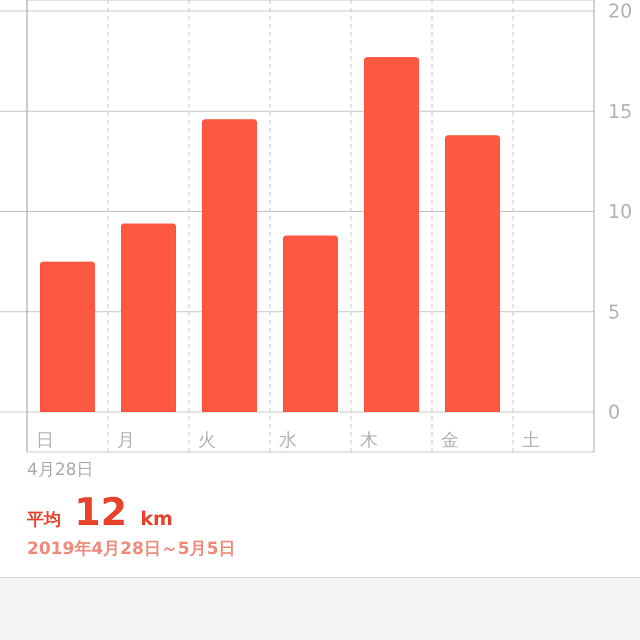 This screenshot has width=640, height=640. Describe the element at coordinates (60, 470) in the screenshot. I see `text: 4月28日` at that location.